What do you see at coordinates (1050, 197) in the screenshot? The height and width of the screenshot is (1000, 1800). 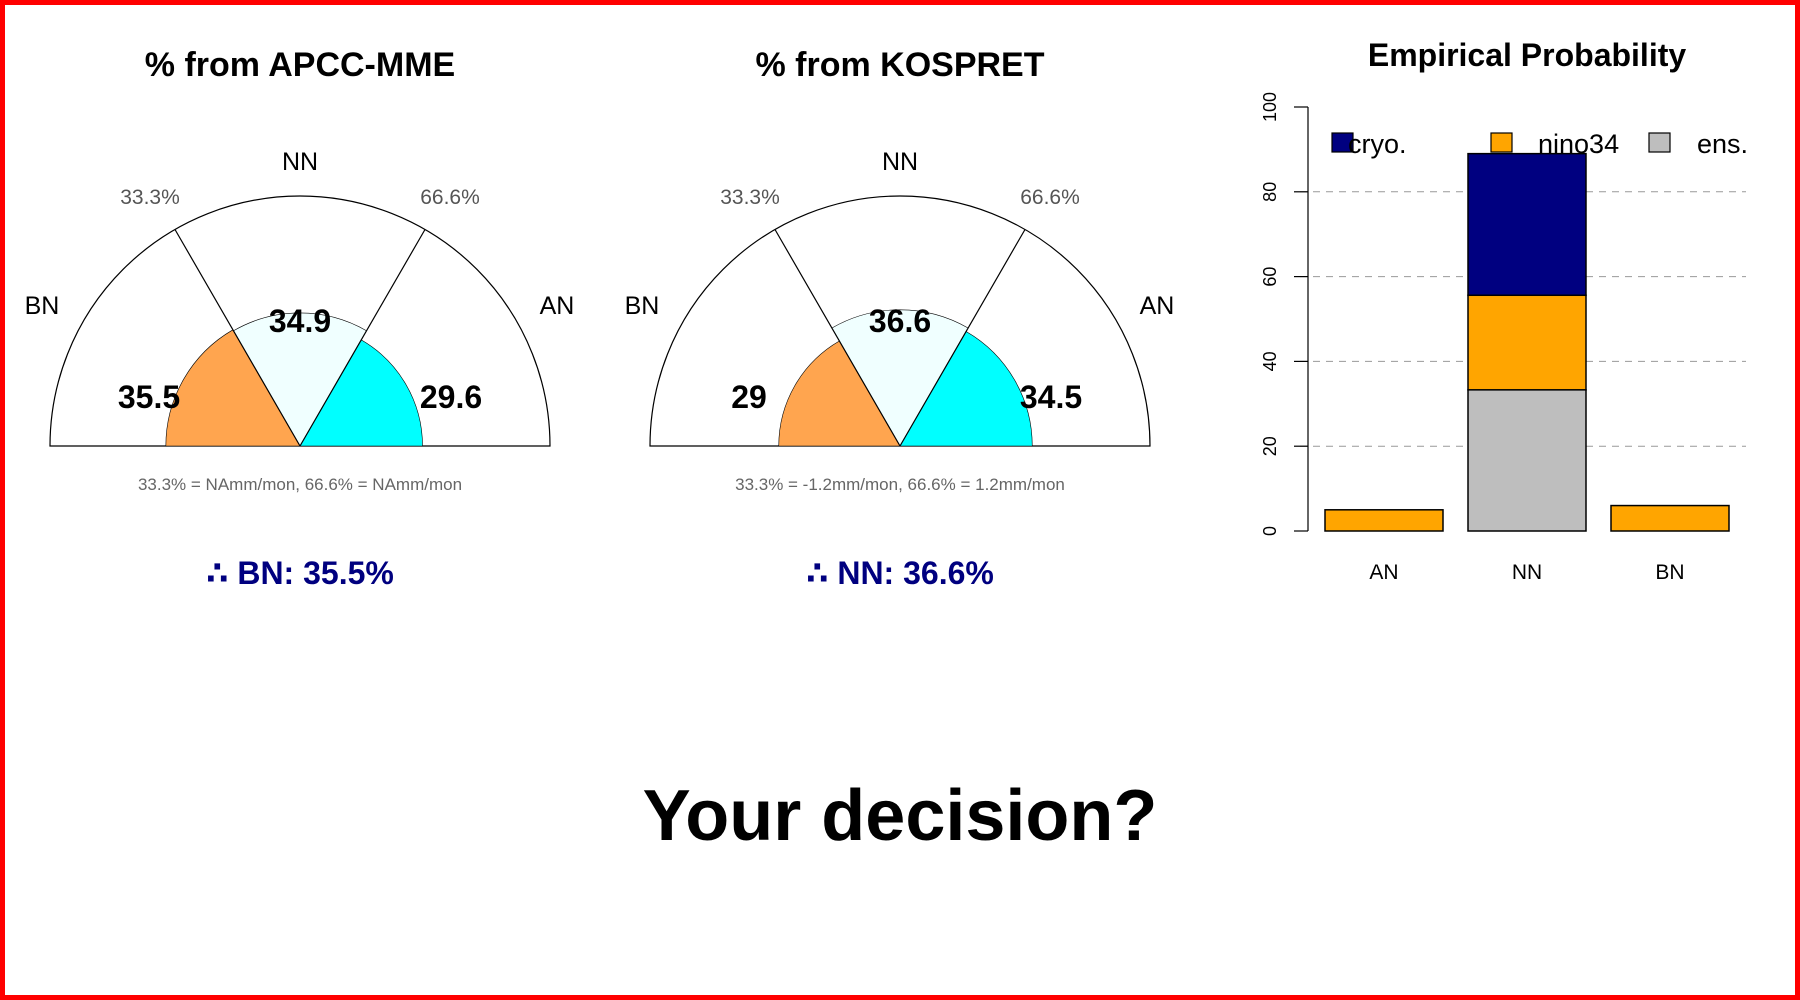 I see `kospret-threshold-high: 66.6%` at bounding box center [1050, 197].